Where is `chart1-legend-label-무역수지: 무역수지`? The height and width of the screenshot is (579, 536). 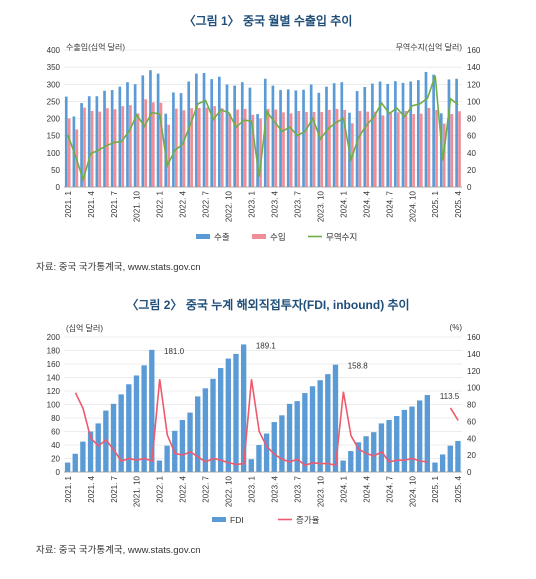 chart1-legend-label-무역수지: 무역수지 is located at coordinates (341, 237).